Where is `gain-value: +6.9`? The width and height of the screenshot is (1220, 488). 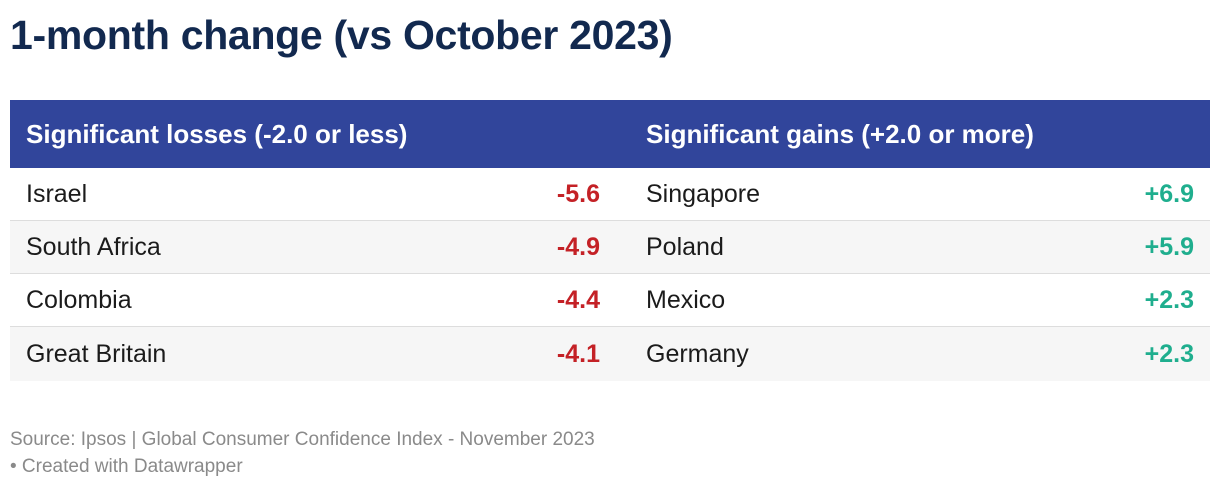 gain-value: +6.9 is located at coordinates (1169, 193).